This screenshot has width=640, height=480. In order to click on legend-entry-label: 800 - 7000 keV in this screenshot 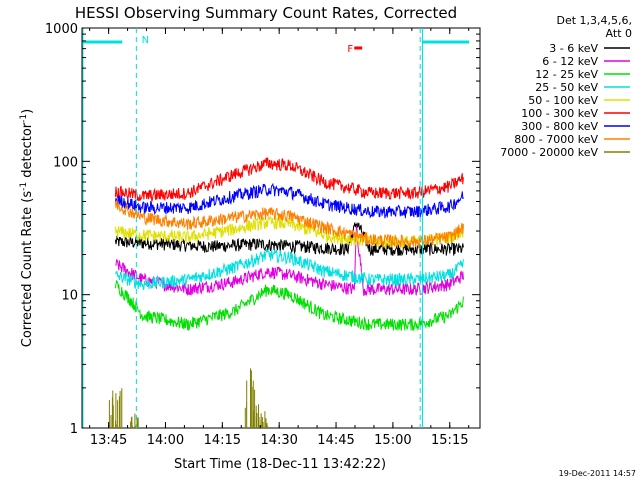, I will do `click(556, 139)`.